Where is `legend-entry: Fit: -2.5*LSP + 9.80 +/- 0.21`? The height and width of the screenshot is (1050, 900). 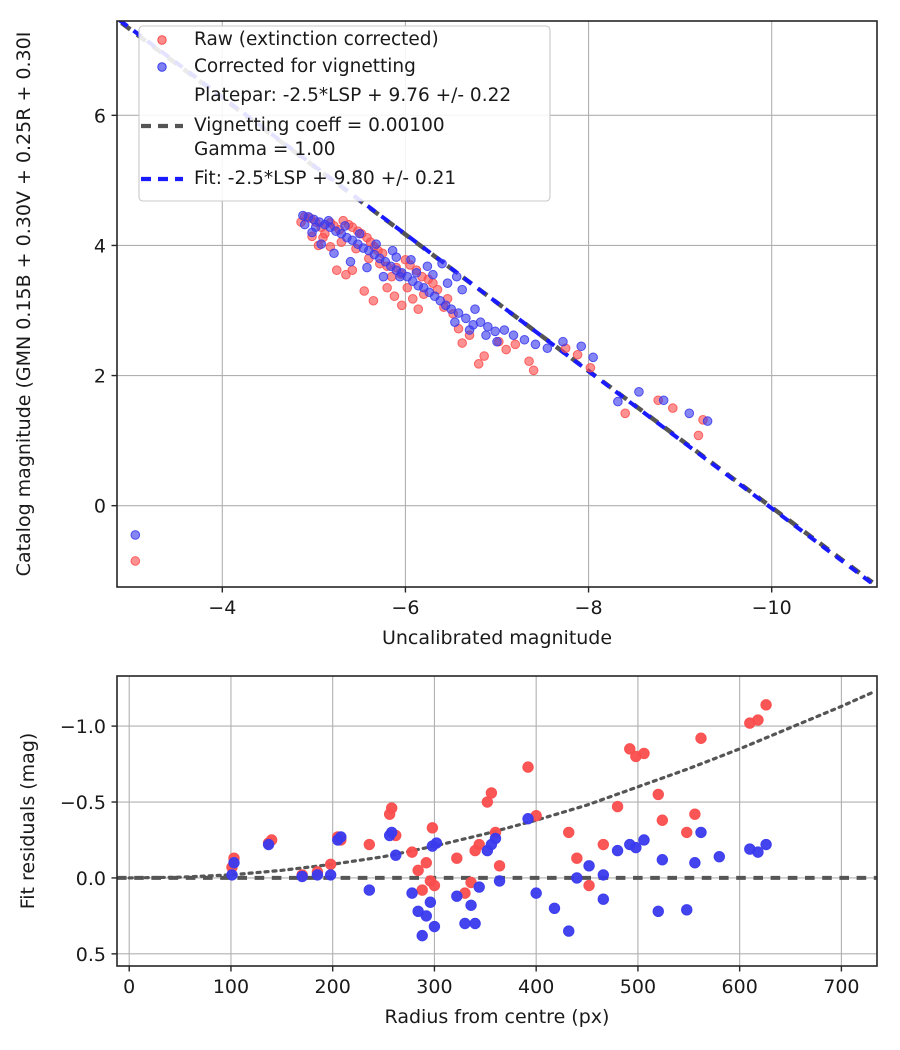 legend-entry: Fit: -2.5*LSP + 9.80 +/- 0.21 is located at coordinates (298, 178).